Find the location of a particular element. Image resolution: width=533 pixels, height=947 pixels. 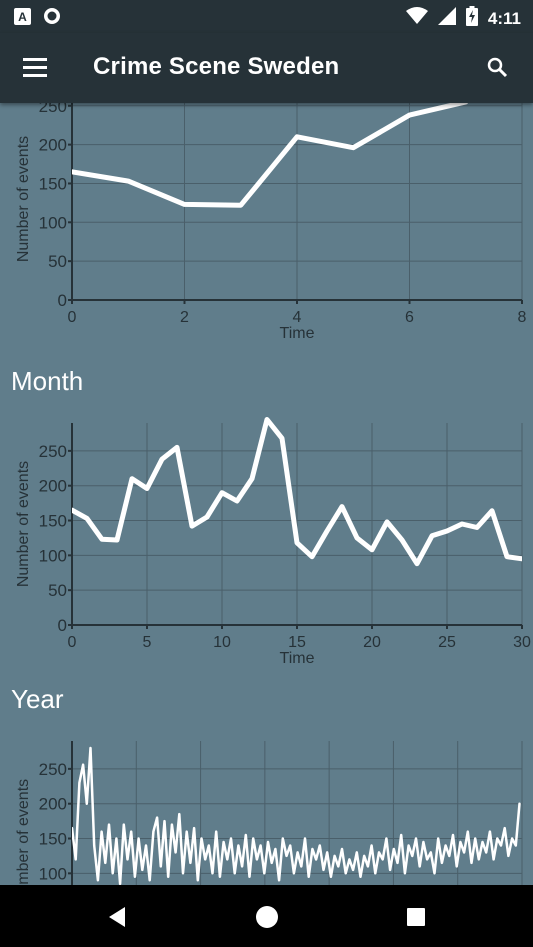

x-tick-label: 6 is located at coordinates (409, 317).